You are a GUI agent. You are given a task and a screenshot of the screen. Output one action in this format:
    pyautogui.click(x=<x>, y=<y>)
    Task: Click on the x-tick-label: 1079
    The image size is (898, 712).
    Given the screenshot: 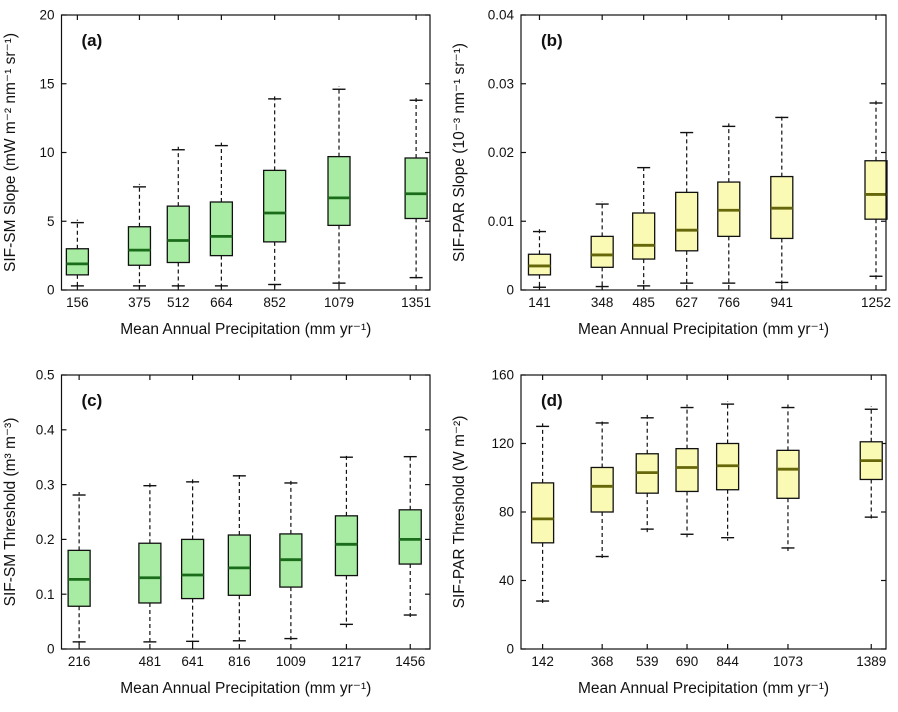 What is the action you would take?
    pyautogui.click(x=339, y=302)
    